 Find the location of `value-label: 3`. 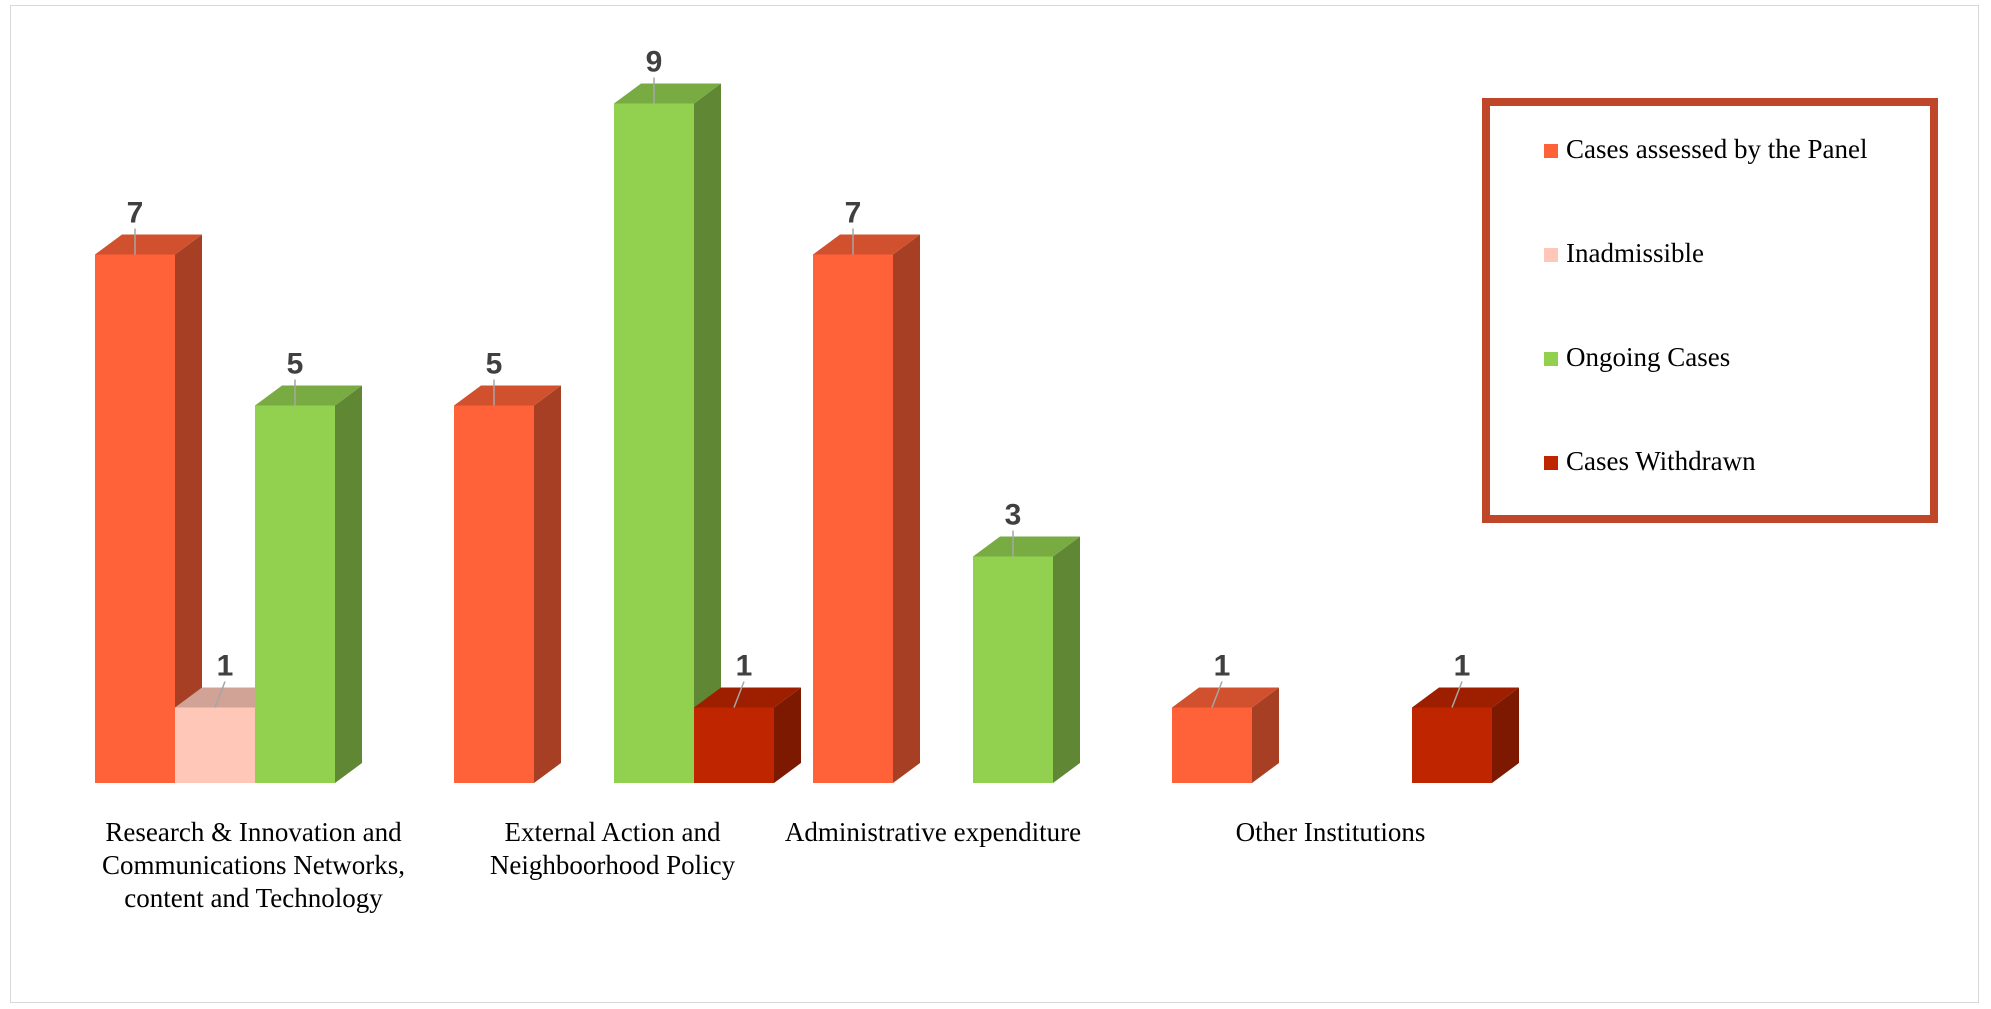

value-label: 3 is located at coordinates (1013, 515).